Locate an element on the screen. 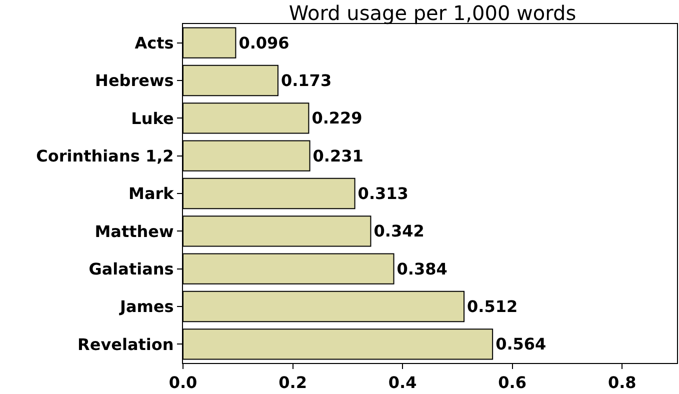 Image resolution: width=679 pixels, height=394 pixels. y-tick-label: James is located at coordinates (146, 306).